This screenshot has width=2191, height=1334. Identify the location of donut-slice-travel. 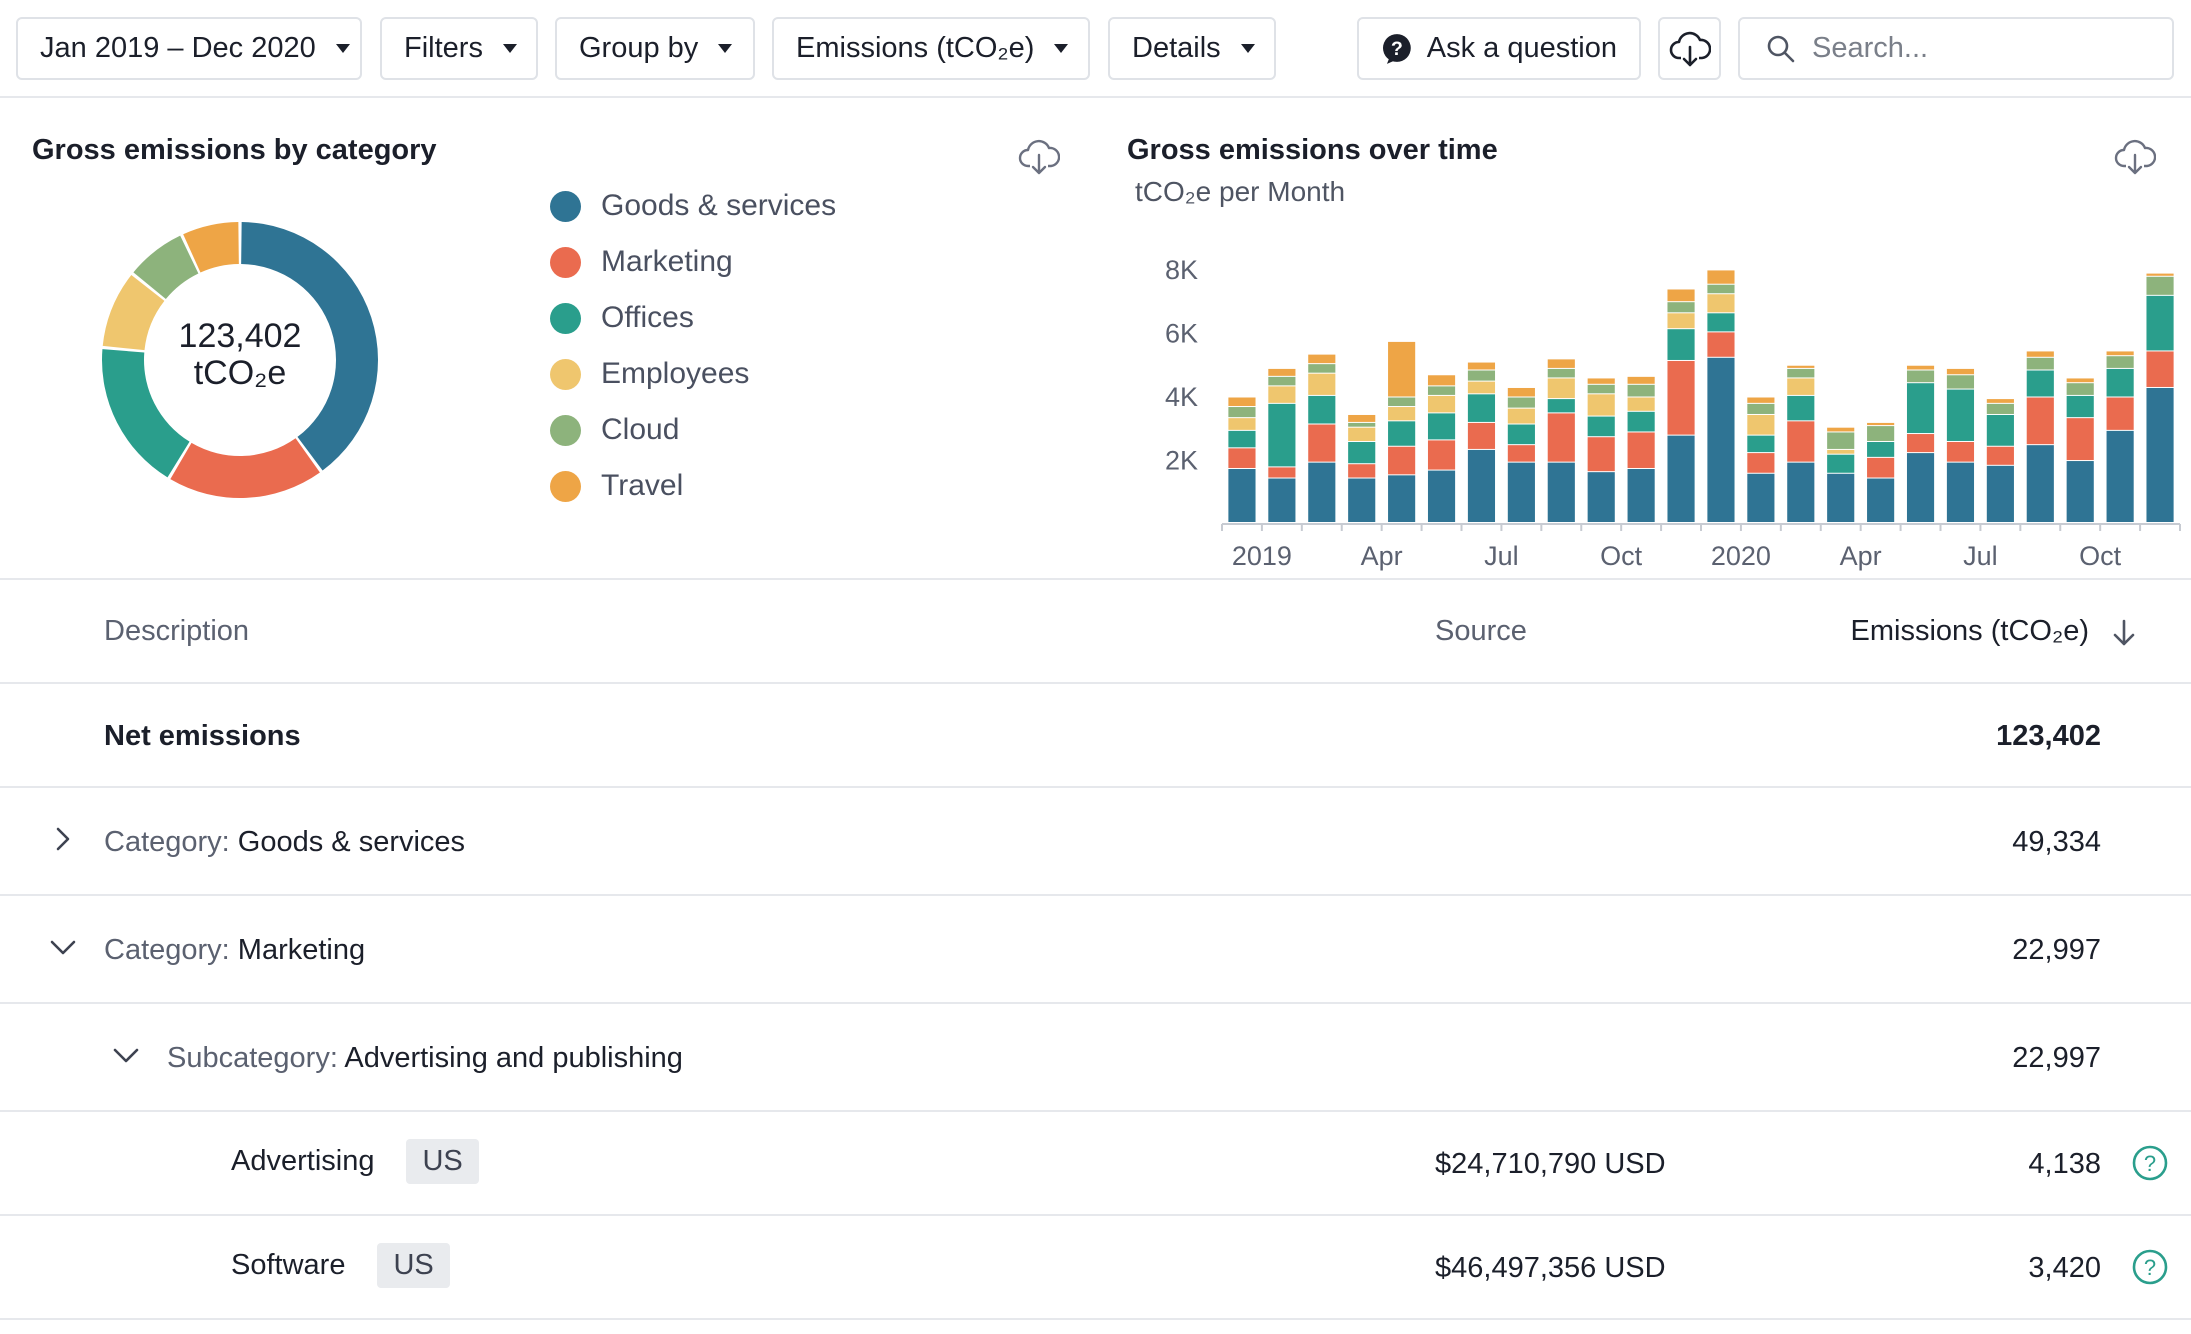
(211, 247).